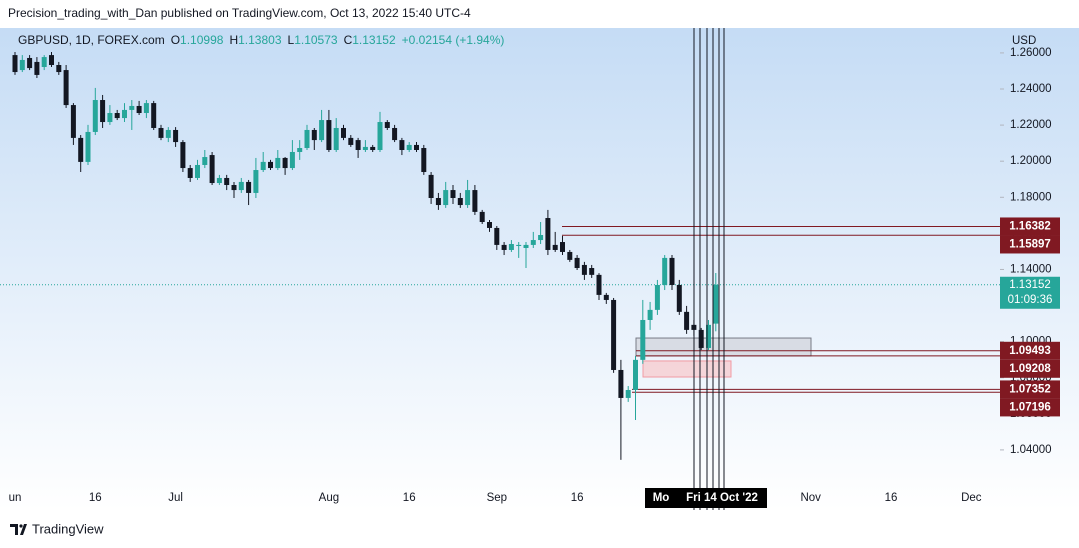 Image resolution: width=1079 pixels, height=548 pixels. Describe the element at coordinates (1030, 407) in the screenshot. I see `price-label: 1.07196` at that location.